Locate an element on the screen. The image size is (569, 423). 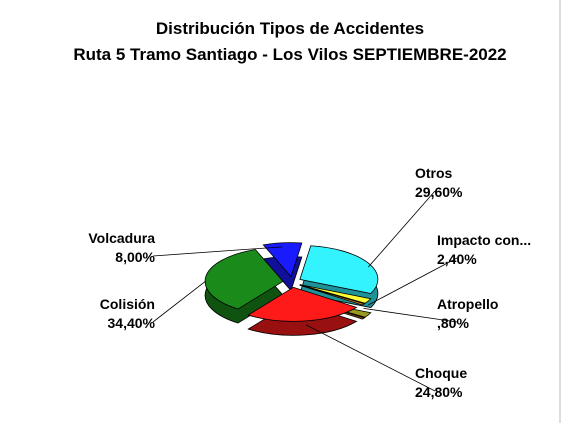
slice-value-label: ,80% is located at coordinates (453, 323).